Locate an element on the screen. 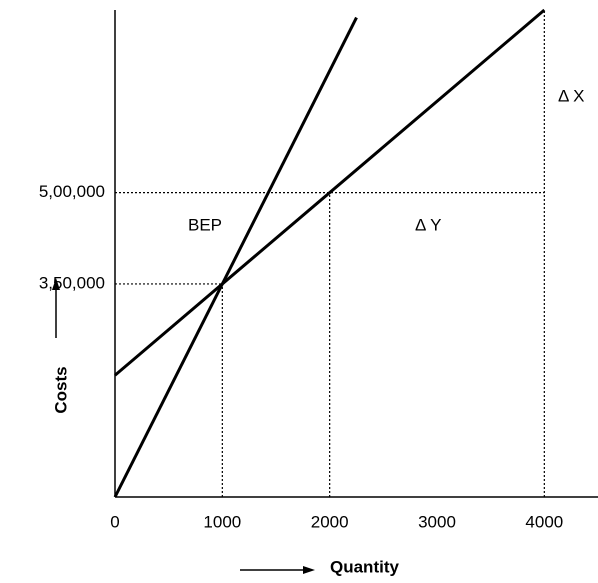  x-tick-label: 0 is located at coordinates (114, 521).